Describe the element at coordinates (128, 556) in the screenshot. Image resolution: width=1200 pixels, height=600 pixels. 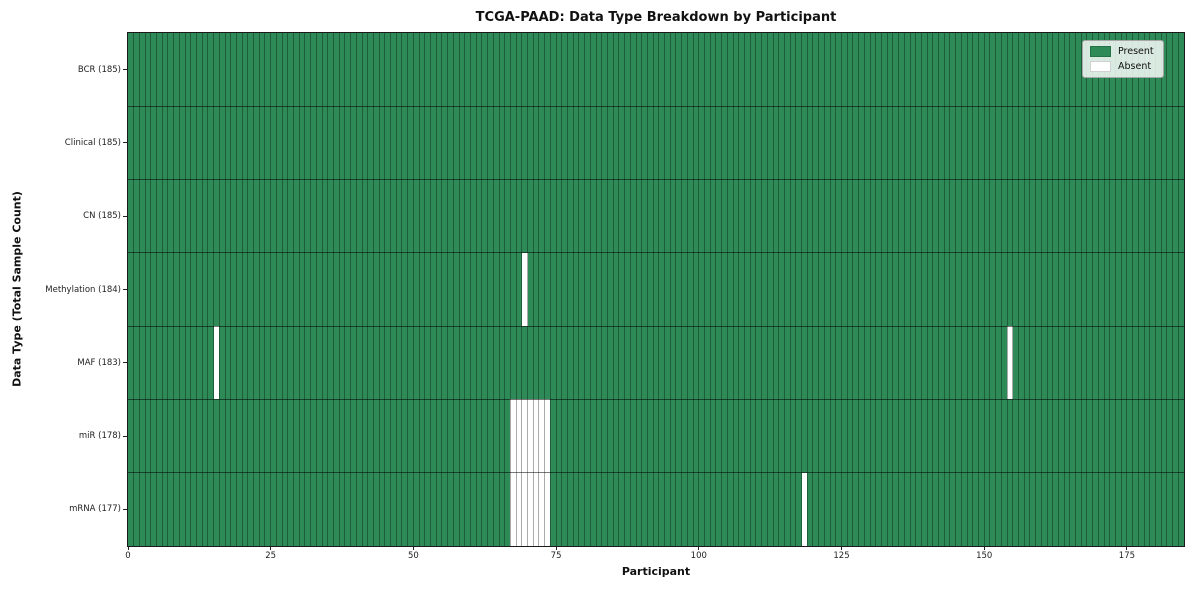
I see `x-tick-label-0: 0` at that location.